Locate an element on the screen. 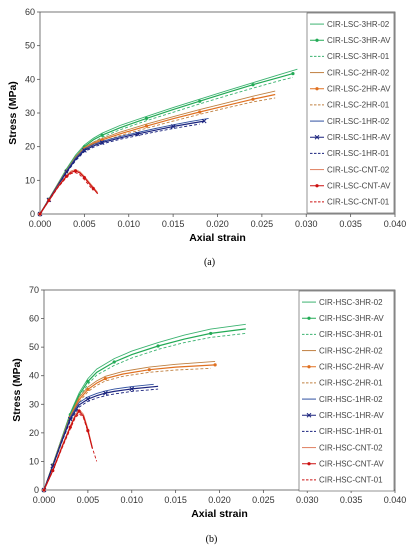 Image resolution: width=407 pixels, height=550 pixels. legend-label: CIR-LSC-2HR-01 is located at coordinates (358, 105).